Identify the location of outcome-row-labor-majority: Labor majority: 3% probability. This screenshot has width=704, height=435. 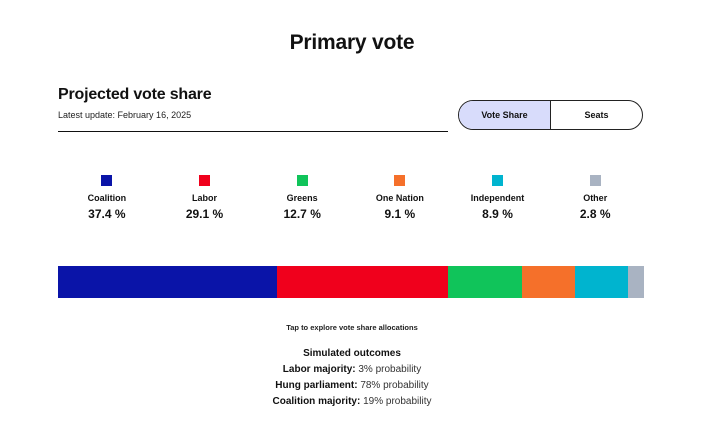
(352, 370).